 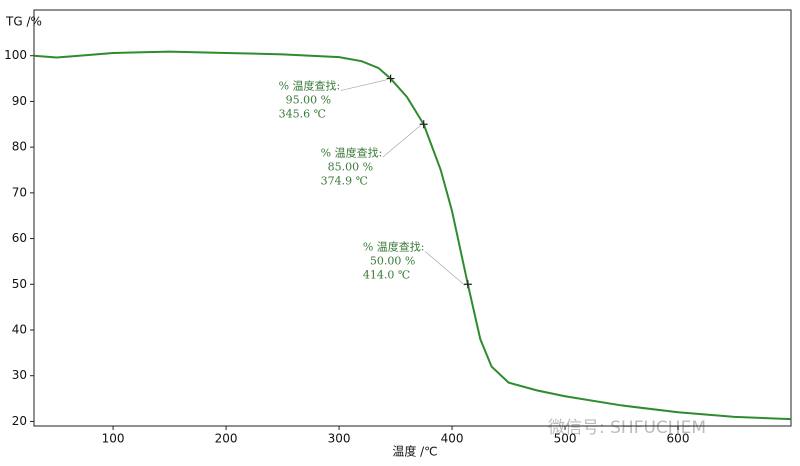 What do you see at coordinates (308, 100) in the screenshot?
I see `annotation-value: 95.00 %` at bounding box center [308, 100].